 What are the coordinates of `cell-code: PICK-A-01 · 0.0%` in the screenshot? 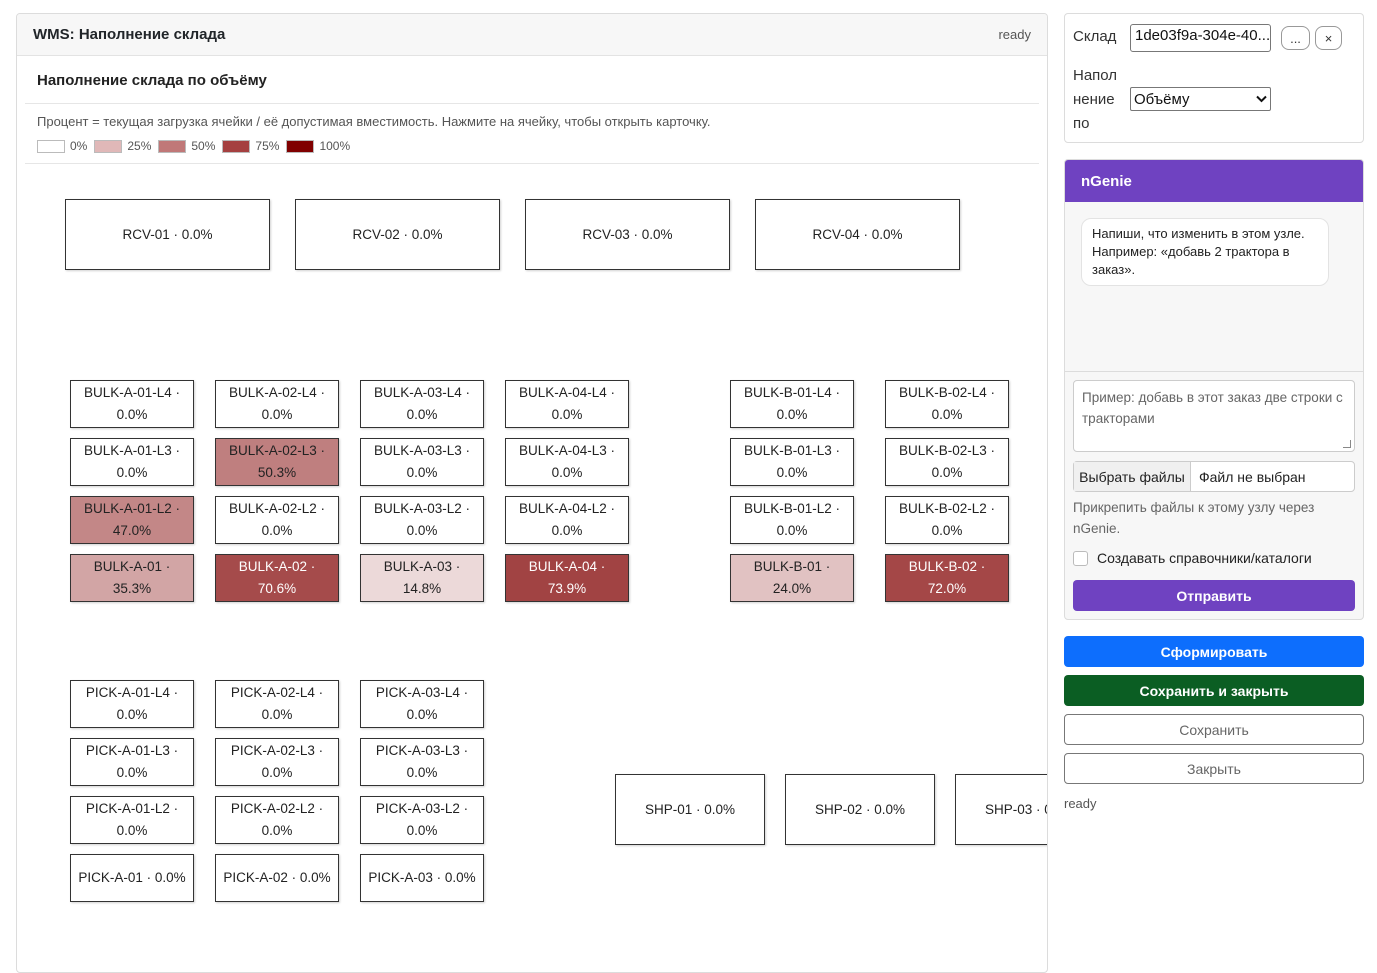 It's located at (132, 877).